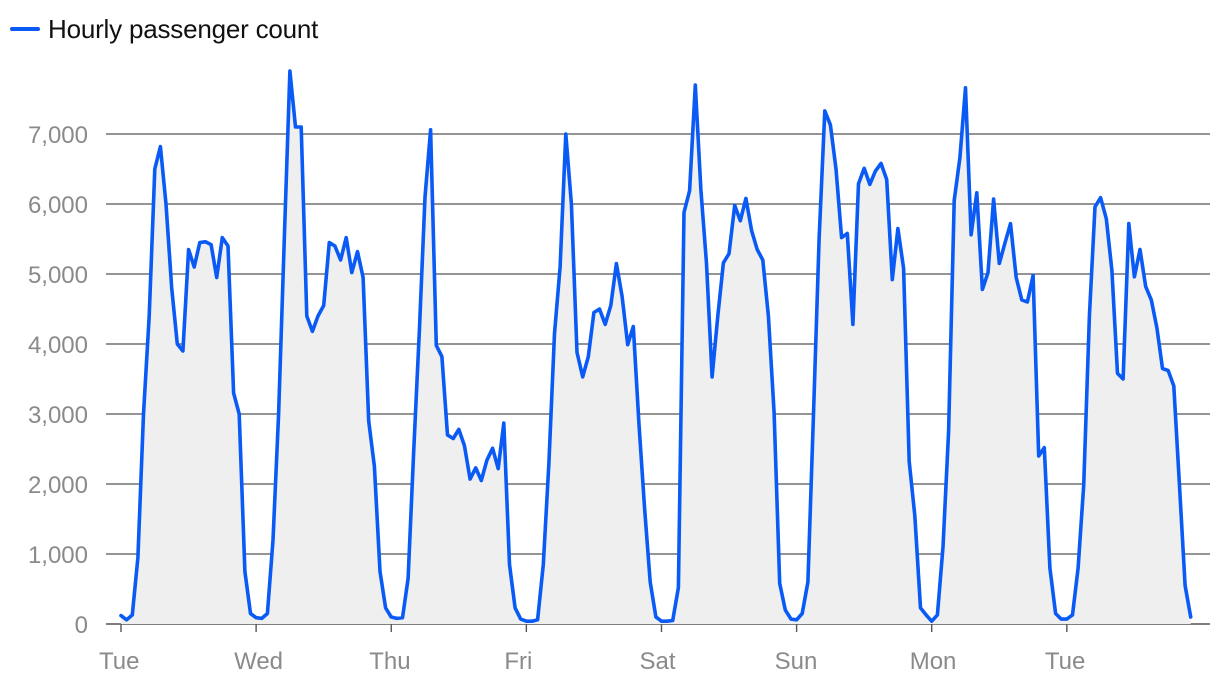 The image size is (1220, 686). I want to click on legend-swatch, so click(25, 29).